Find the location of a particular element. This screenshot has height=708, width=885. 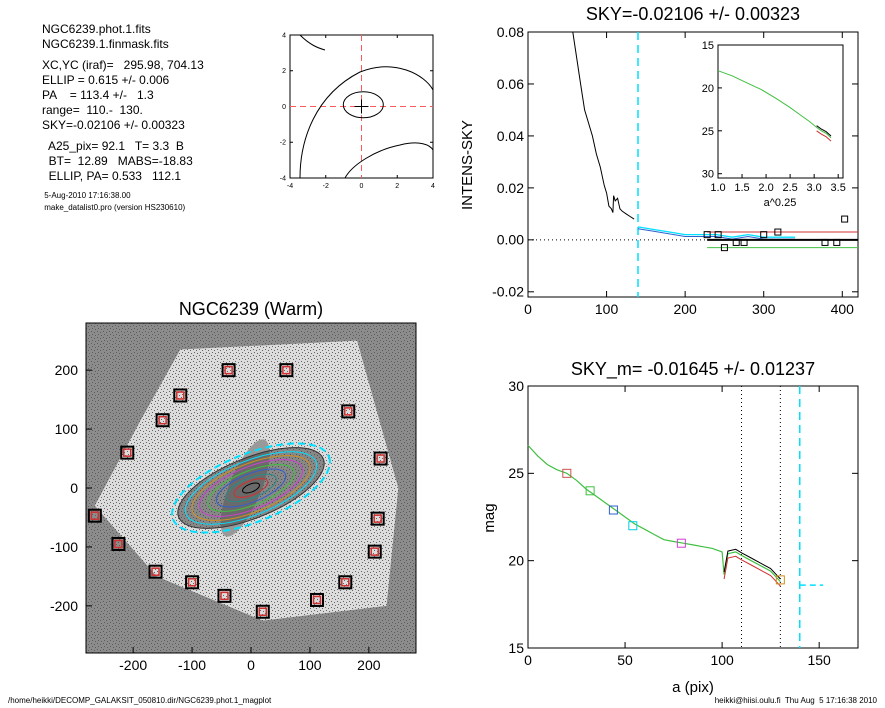

image-ytick-label: -200 is located at coordinates (64, 606).